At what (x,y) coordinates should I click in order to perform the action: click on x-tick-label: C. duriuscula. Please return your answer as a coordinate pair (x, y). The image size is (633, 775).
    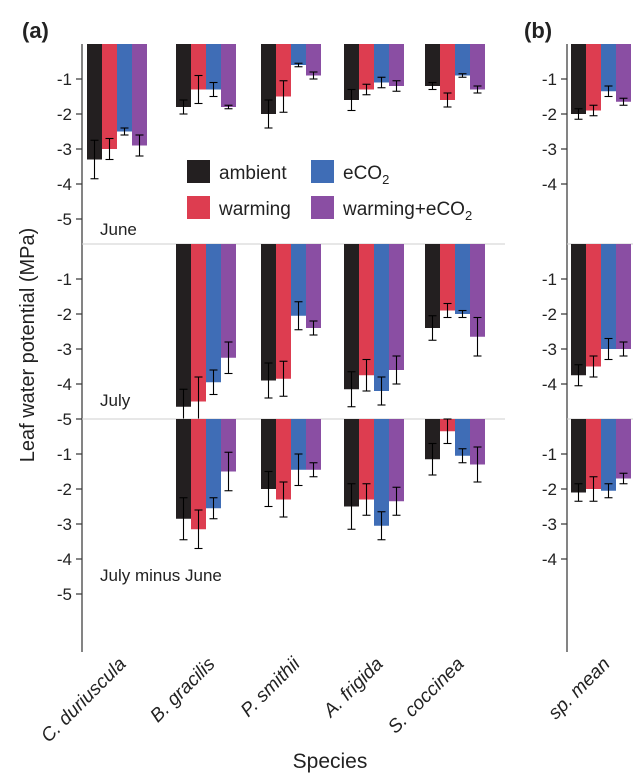
    Looking at the image, I should click on (83, 700).